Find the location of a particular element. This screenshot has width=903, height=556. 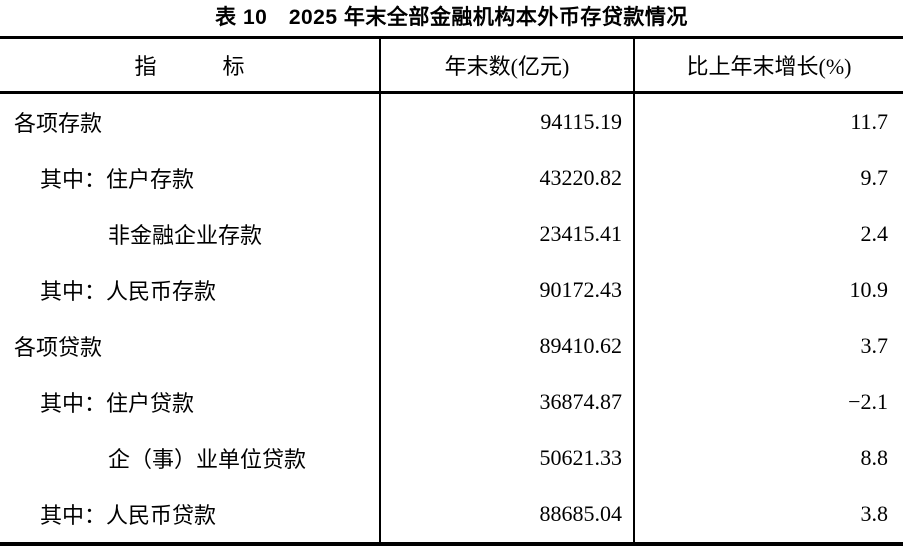

amount-cell: 23415.41 is located at coordinates (508, 234).